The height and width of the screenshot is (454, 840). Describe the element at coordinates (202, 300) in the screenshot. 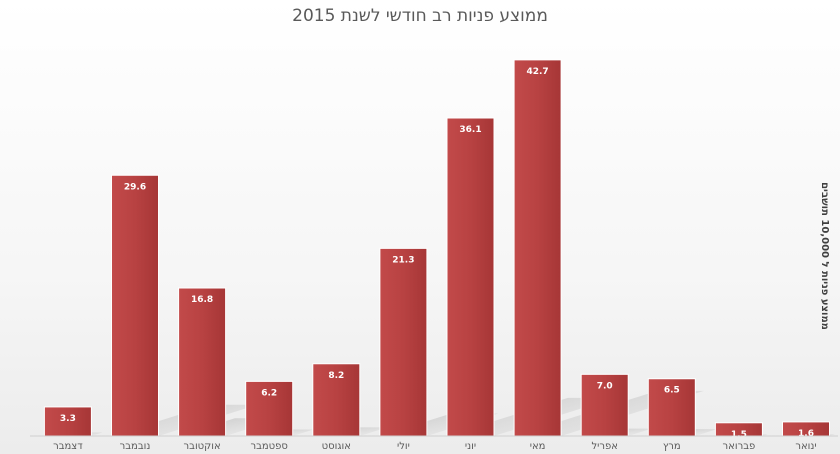

I see `bar-data-label: 16.8` at that location.